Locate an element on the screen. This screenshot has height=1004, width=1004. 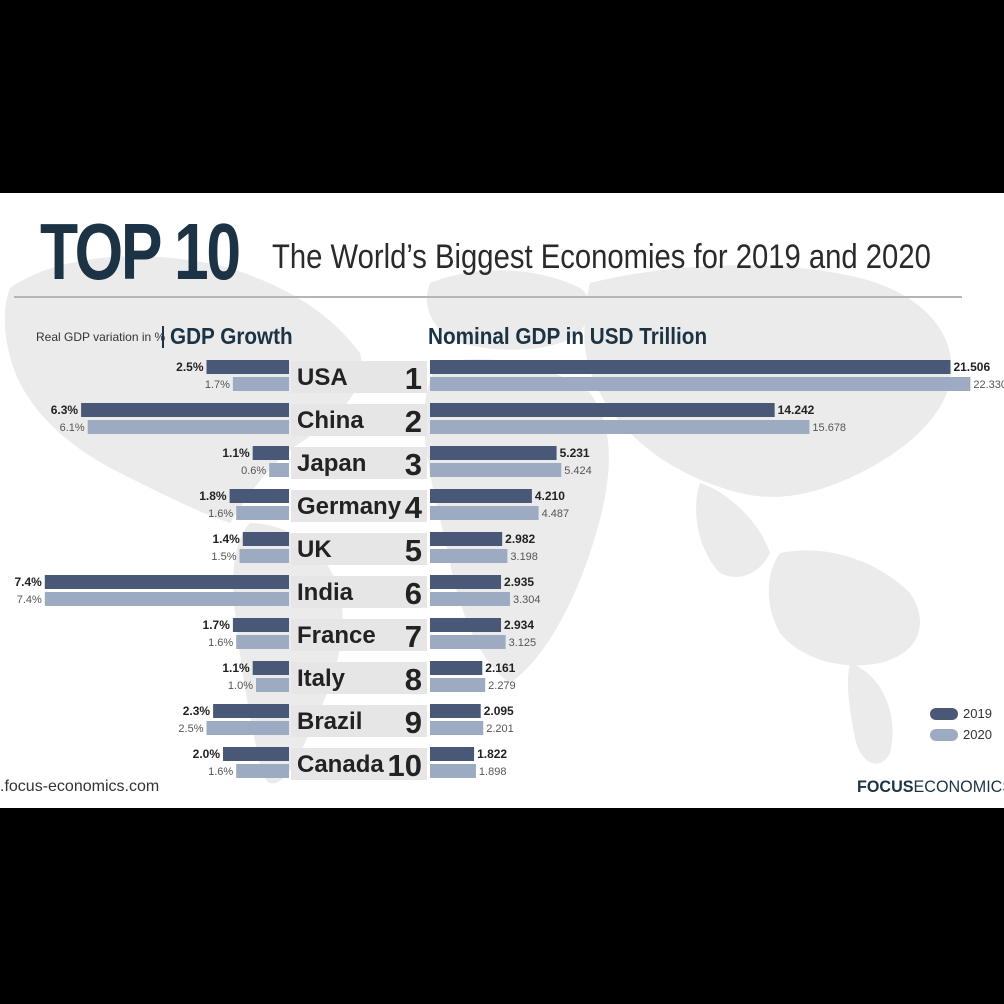
growth-label-2019-china: 6.3% is located at coordinates (65, 410).